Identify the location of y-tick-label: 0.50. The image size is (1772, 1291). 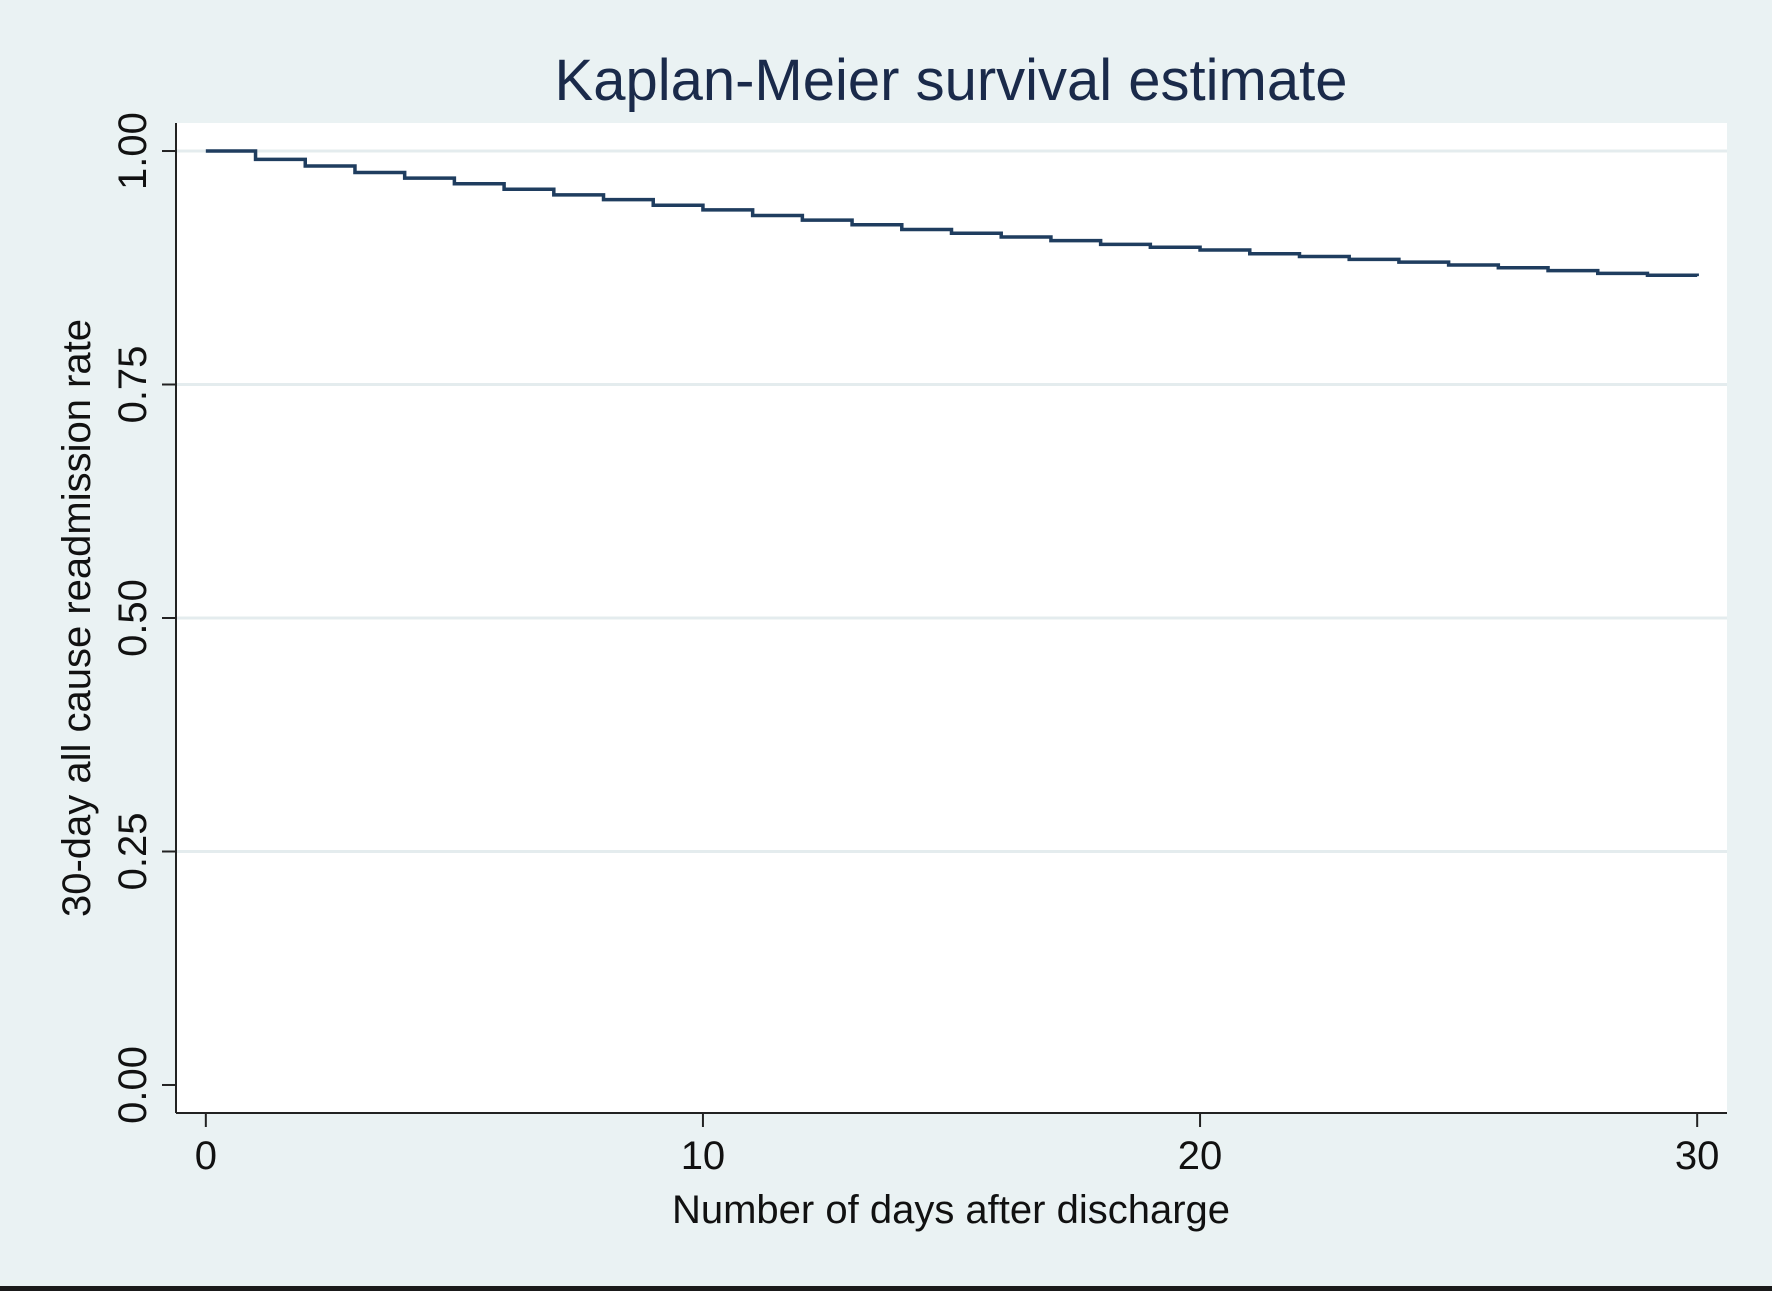
(133, 618).